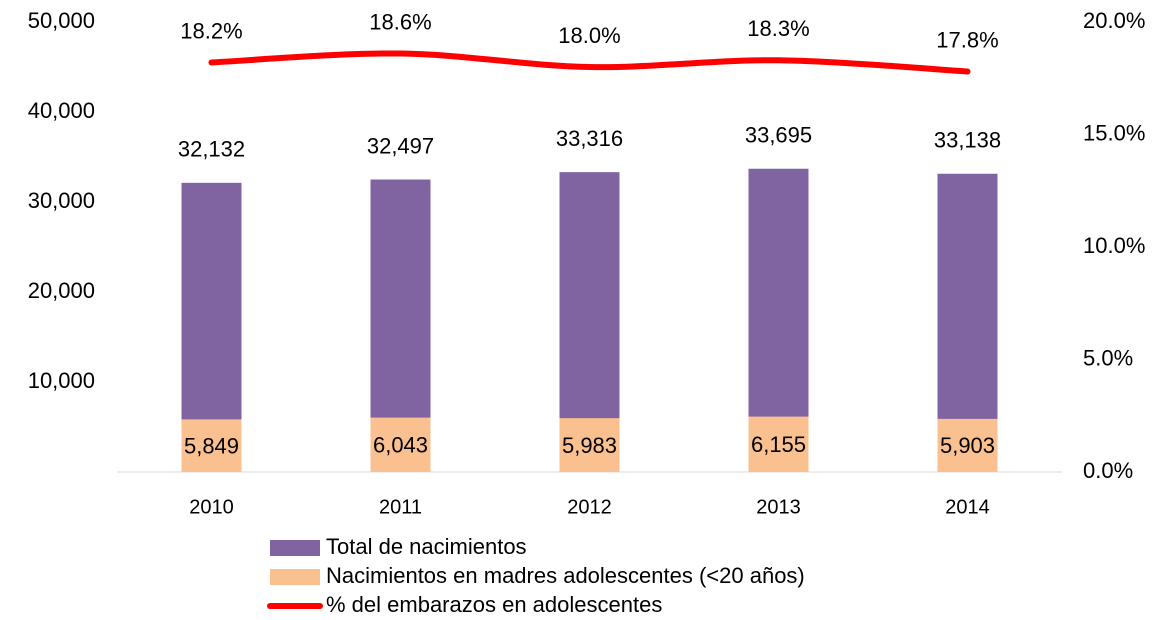 The height and width of the screenshot is (620, 1171). What do you see at coordinates (400, 507) in the screenshot?
I see `x-tick-label: 2011` at bounding box center [400, 507].